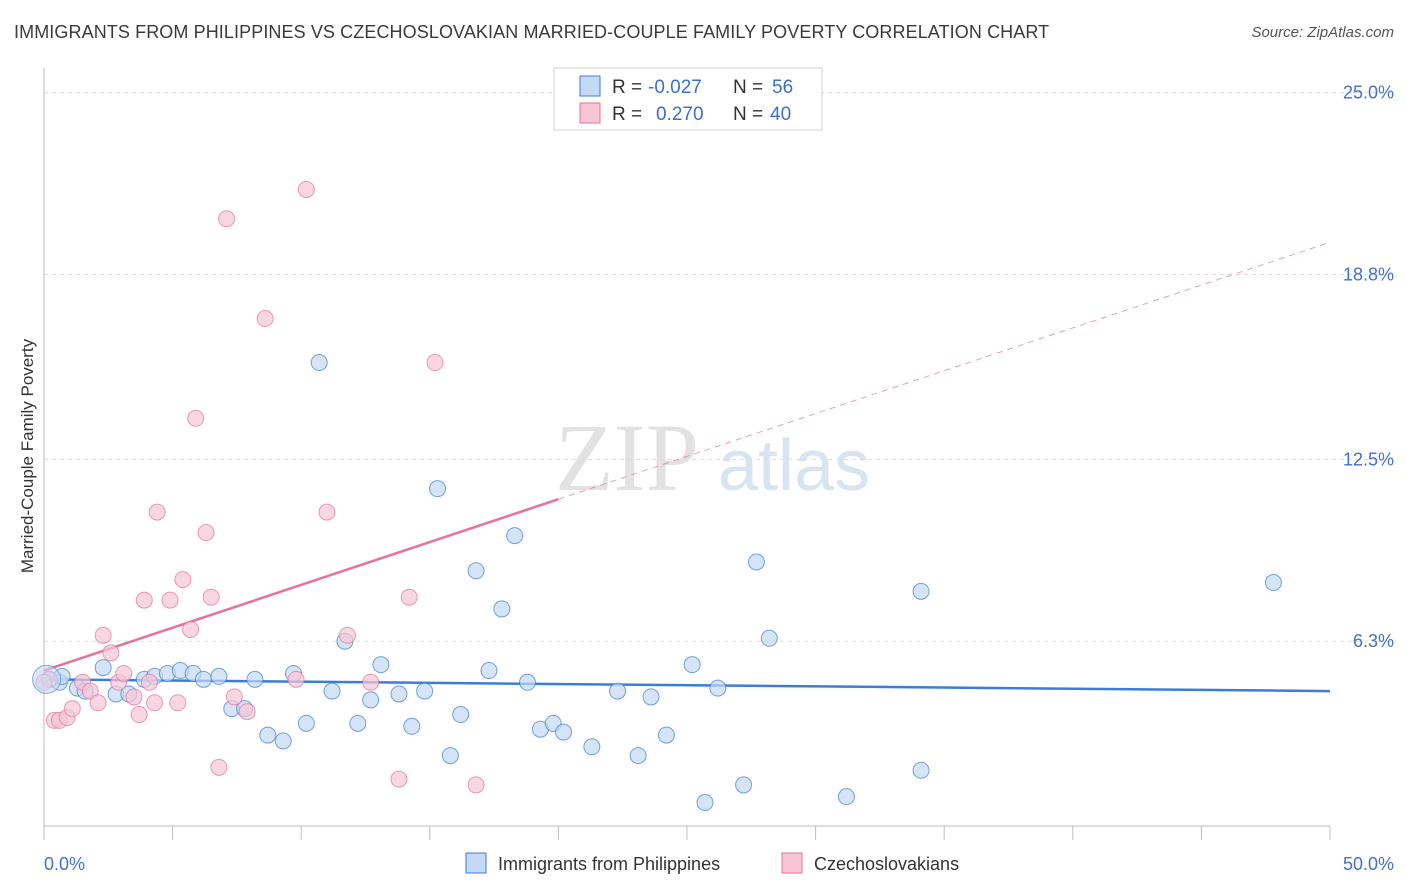 The image size is (1406, 892). What do you see at coordinates (748, 87) in the screenshot?
I see `legend-n-label-1: N =` at bounding box center [748, 87].